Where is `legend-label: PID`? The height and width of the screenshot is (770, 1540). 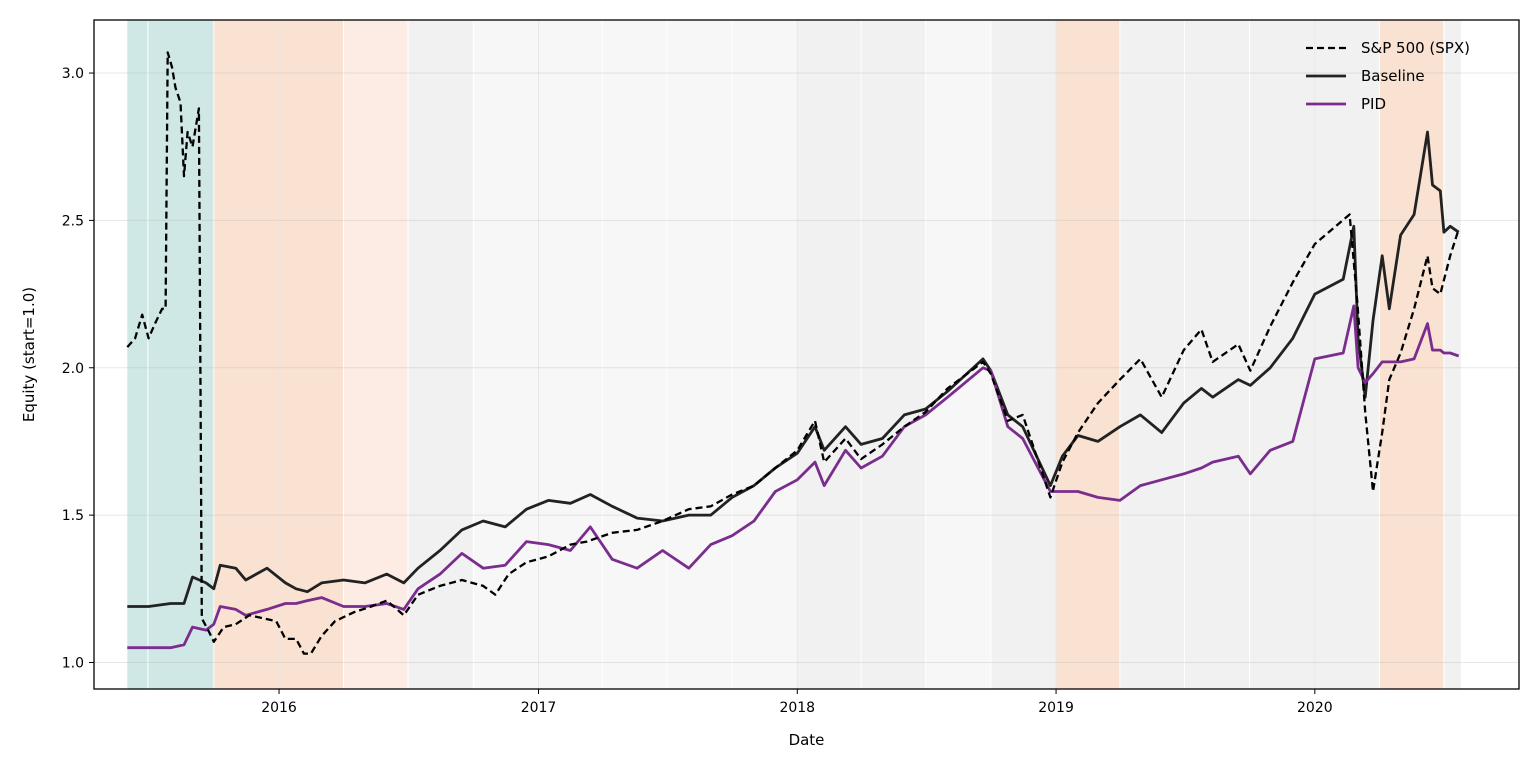
legend-label: PID is located at coordinates (1373, 104).